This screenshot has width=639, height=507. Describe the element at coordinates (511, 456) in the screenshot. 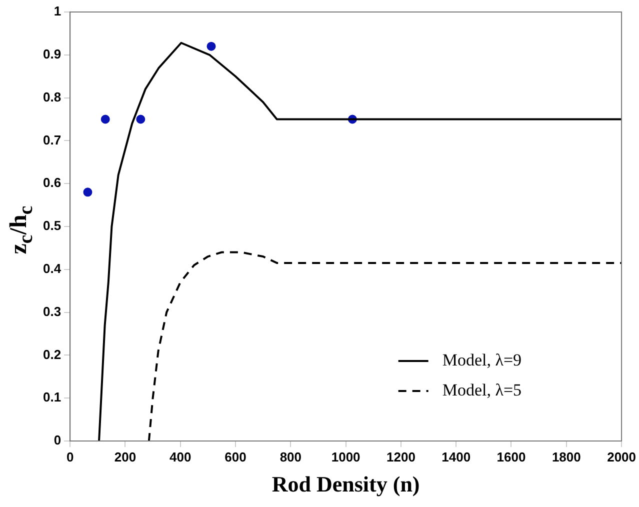

I see `x-tick-label: 1600` at that location.